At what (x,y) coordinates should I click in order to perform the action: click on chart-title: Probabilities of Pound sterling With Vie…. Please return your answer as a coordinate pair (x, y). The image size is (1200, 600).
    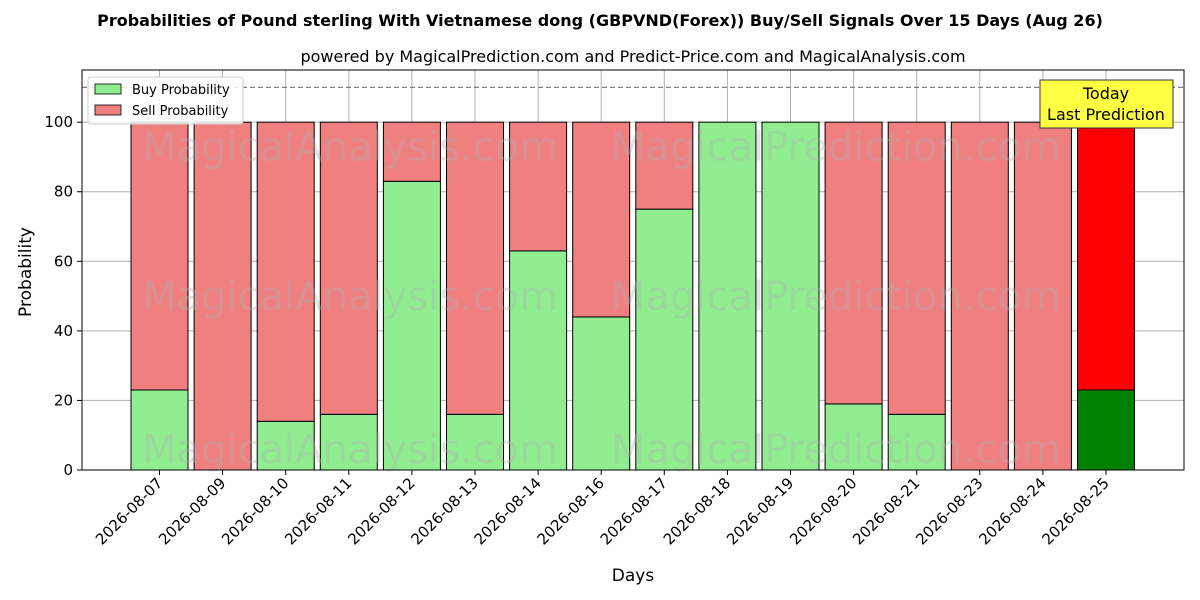
    Looking at the image, I should click on (600, 20).